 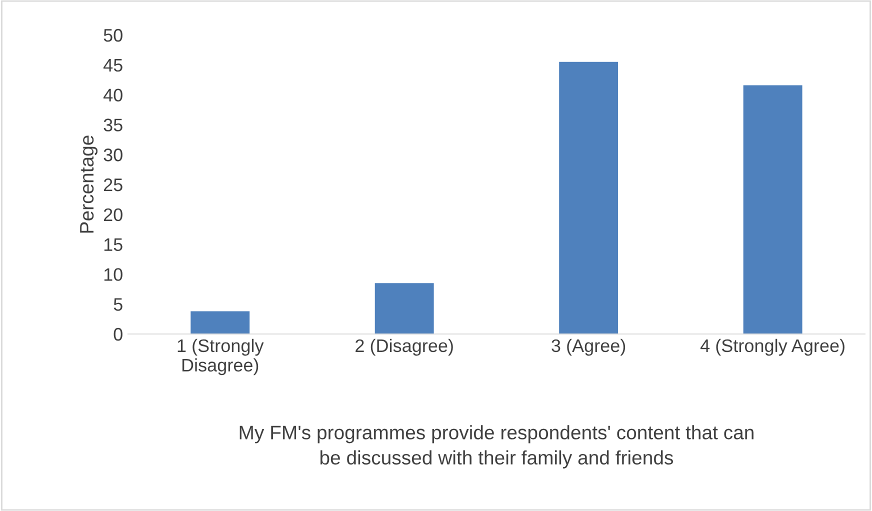 What do you see at coordinates (772, 347) in the screenshot?
I see `x-tick-label: 4 (Strongly Agree)` at bounding box center [772, 347].